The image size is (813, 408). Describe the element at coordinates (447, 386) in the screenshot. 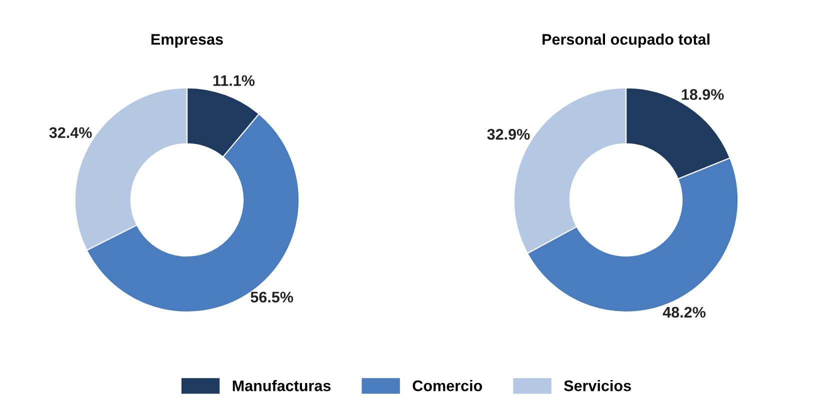

I see `legend-label: Comercio` at that location.